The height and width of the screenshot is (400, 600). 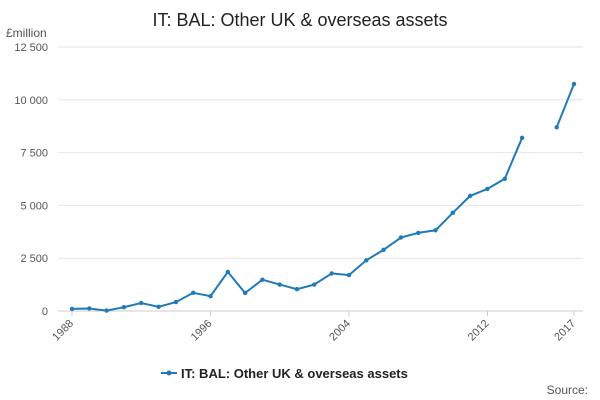 I want to click on x-tick-label: 2012, so click(x=479, y=331).